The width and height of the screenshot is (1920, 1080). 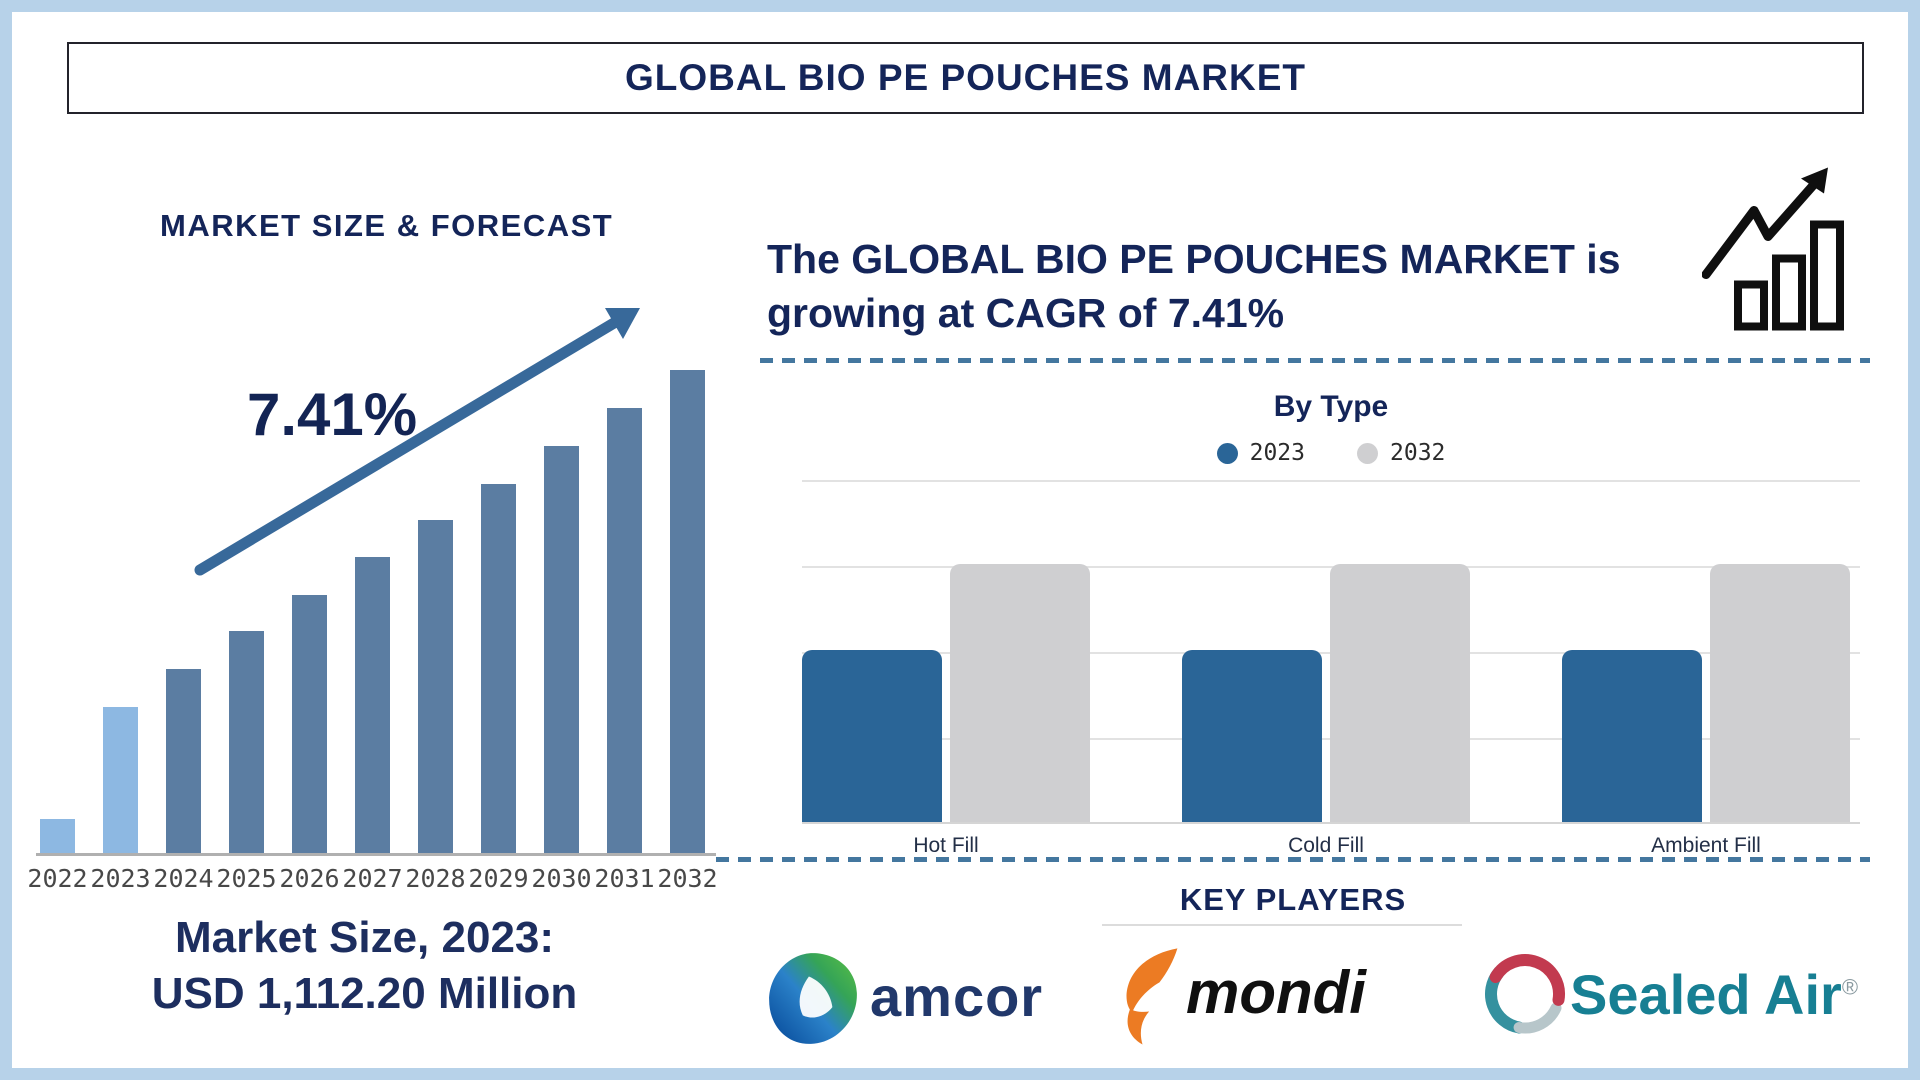 I want to click on market-size-caption-line1: Market Size, 2023:, so click(x=364, y=937).